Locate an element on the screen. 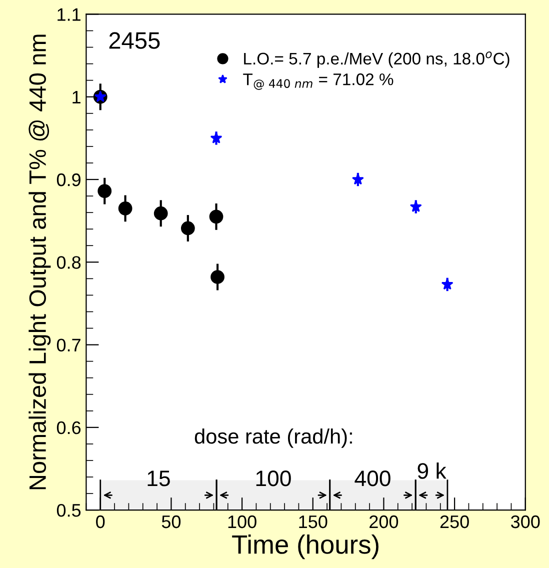  annotation: dose rate (rad/h): is located at coordinates (273, 438).